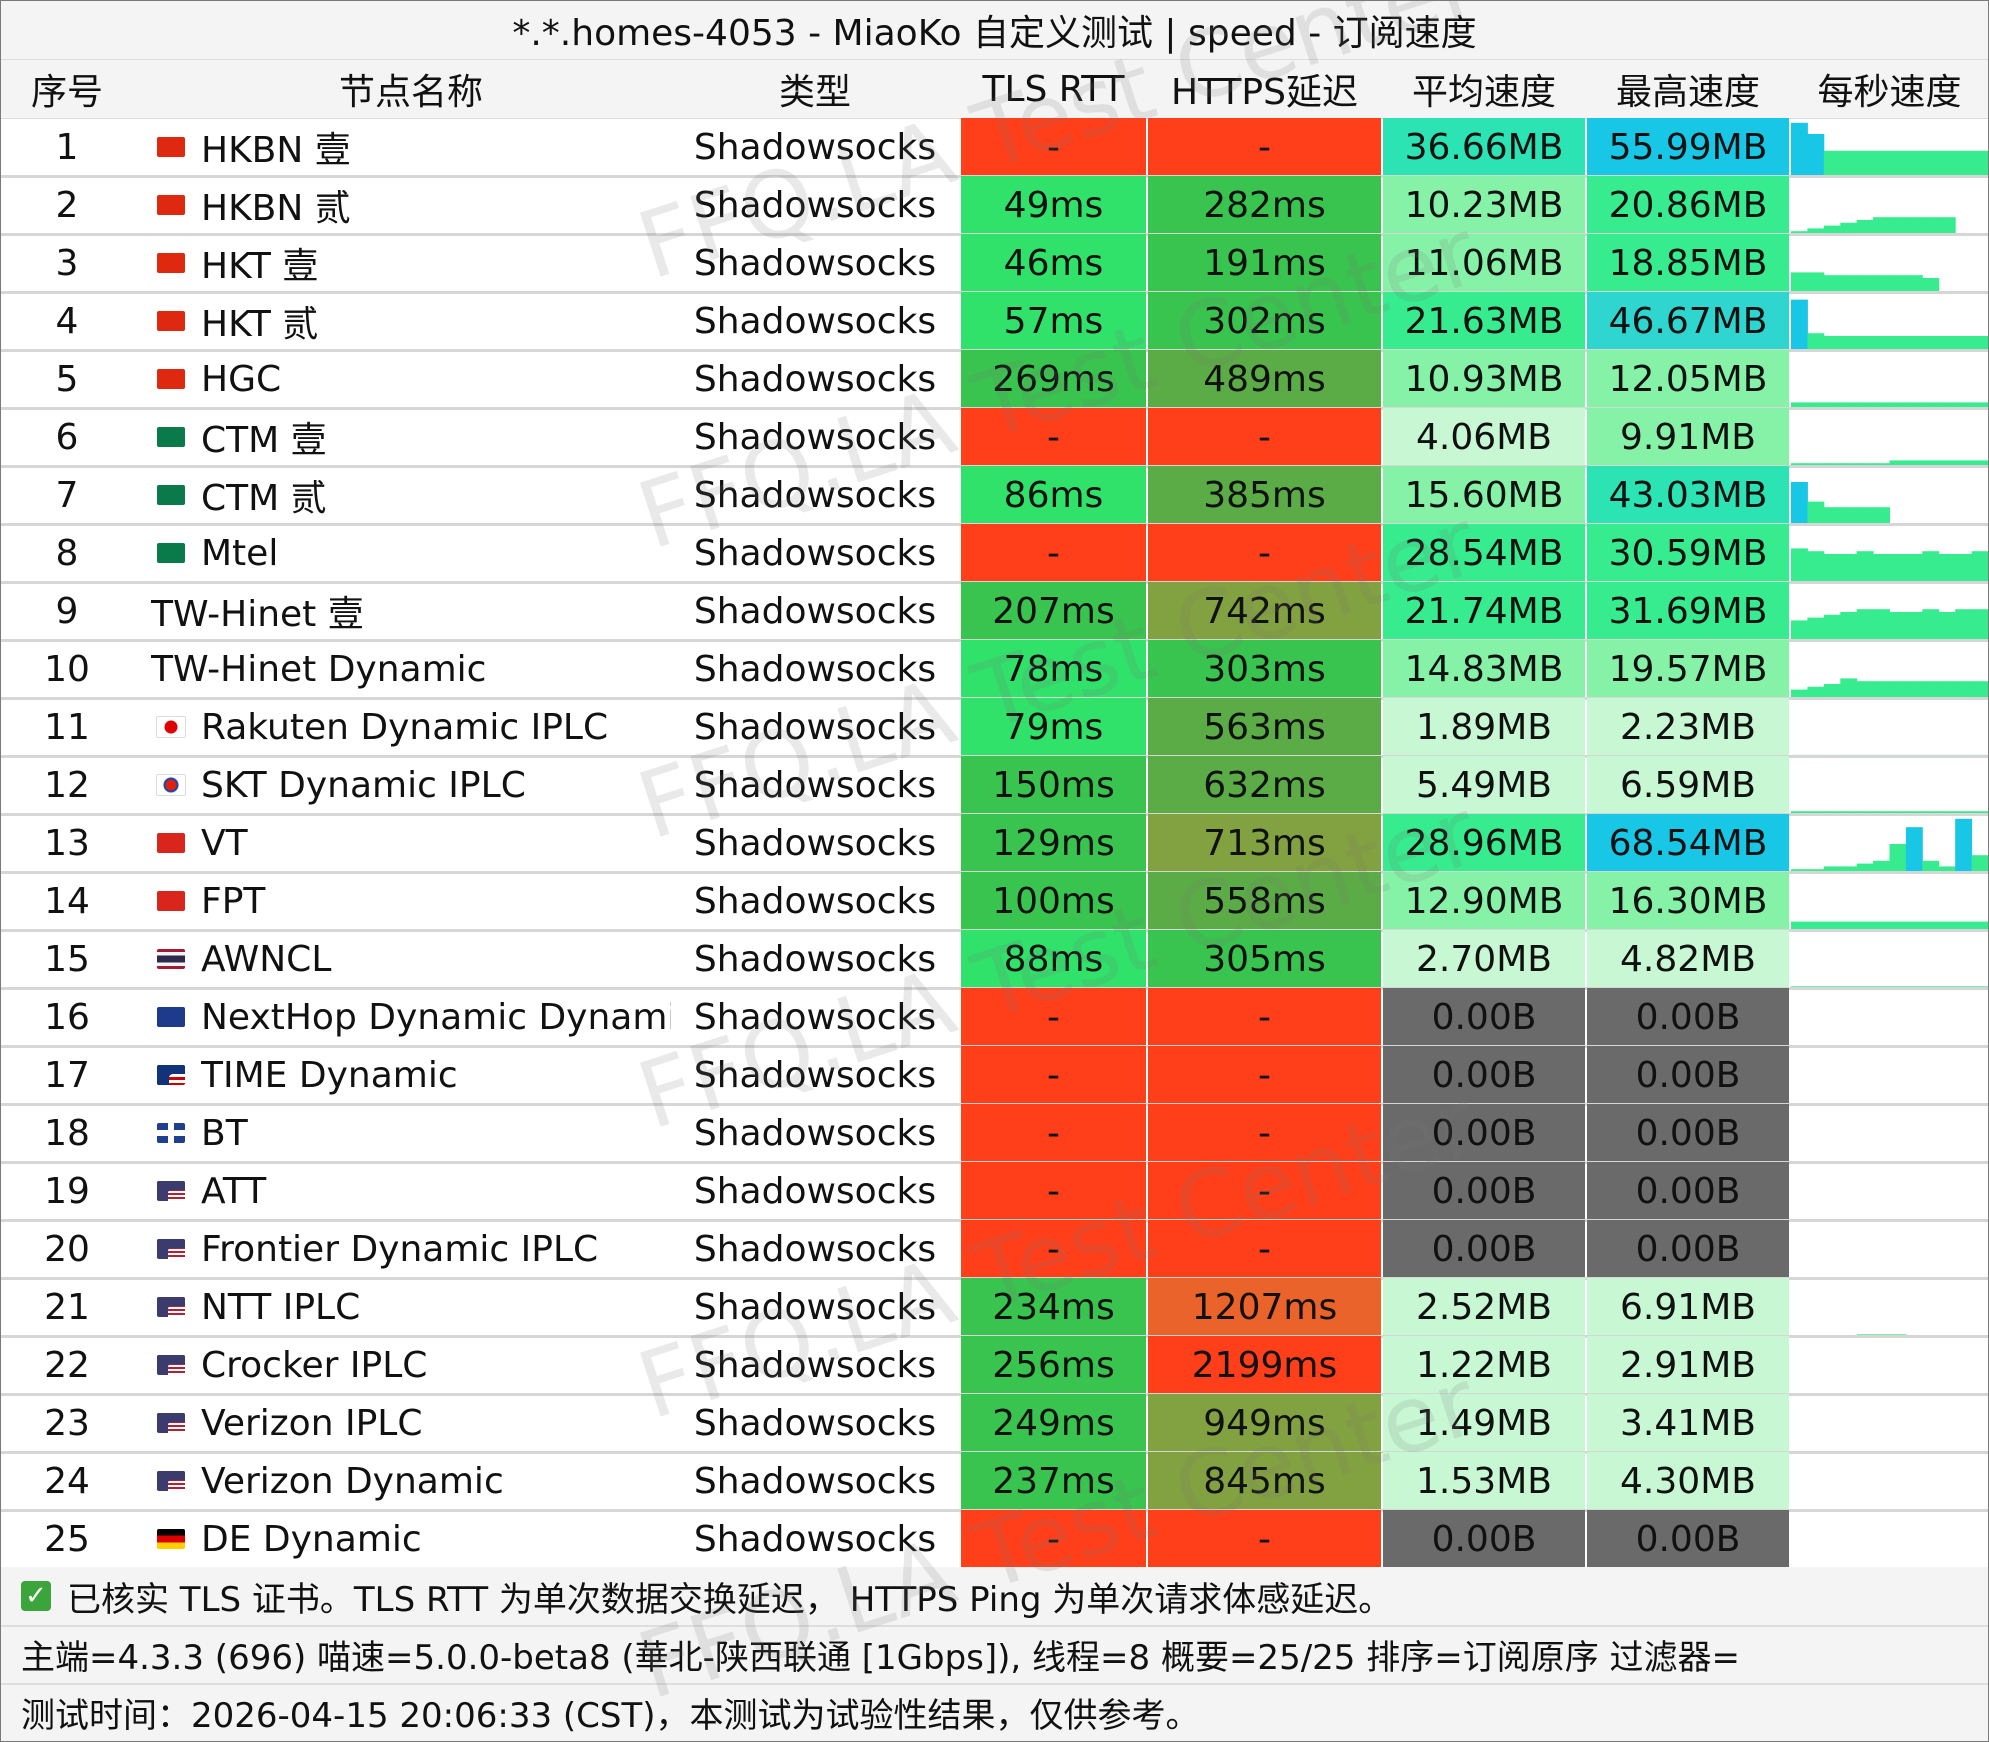  Describe the element at coordinates (67, 1017) in the screenshot. I see `row-index: 16` at that location.